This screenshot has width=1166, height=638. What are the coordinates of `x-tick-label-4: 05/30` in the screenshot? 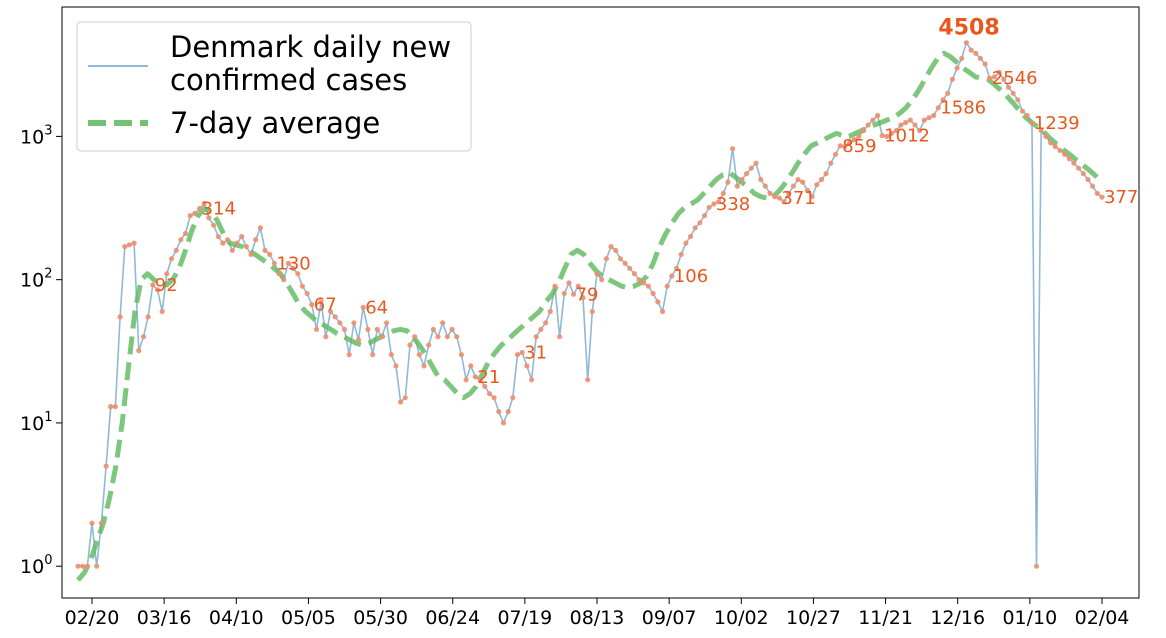 It's located at (380, 618).